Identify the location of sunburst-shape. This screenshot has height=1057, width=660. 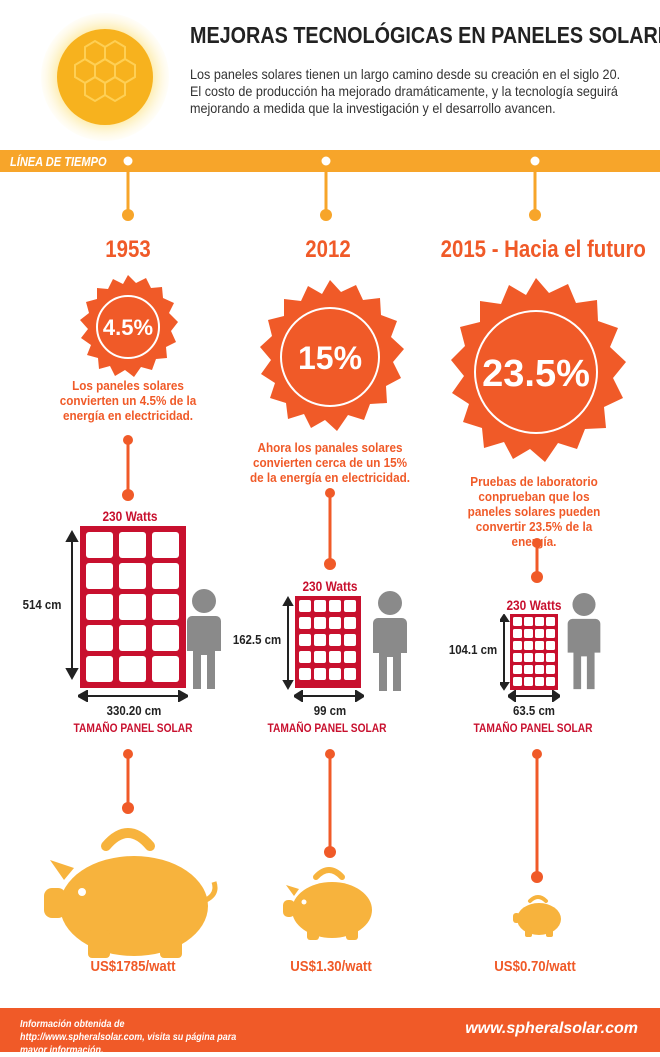
(129, 326).